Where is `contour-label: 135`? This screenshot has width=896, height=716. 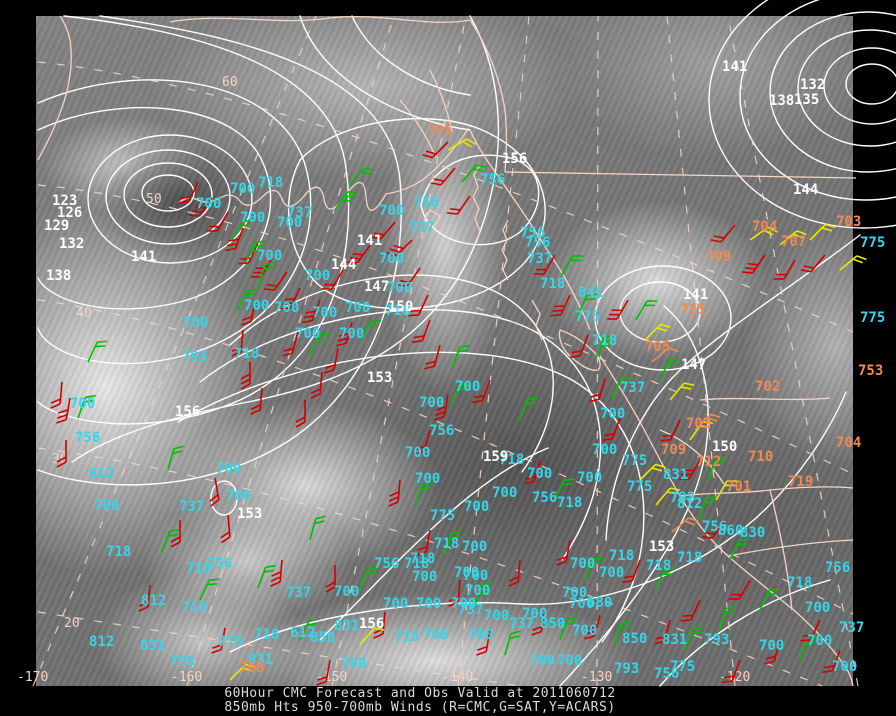 contour-label: 135 is located at coordinates (806, 100).